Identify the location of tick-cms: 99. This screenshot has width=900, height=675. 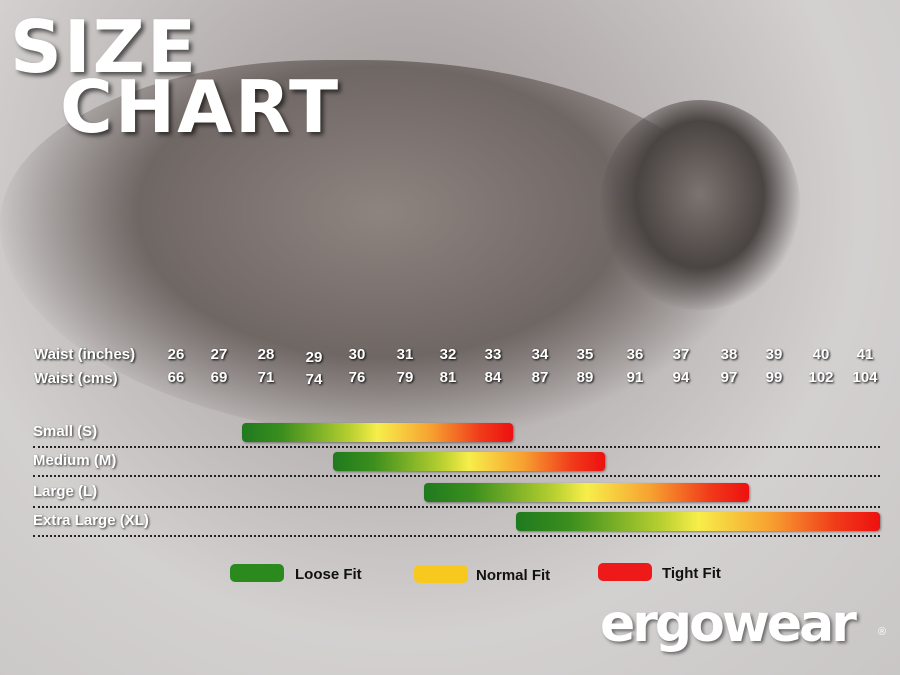
(774, 377).